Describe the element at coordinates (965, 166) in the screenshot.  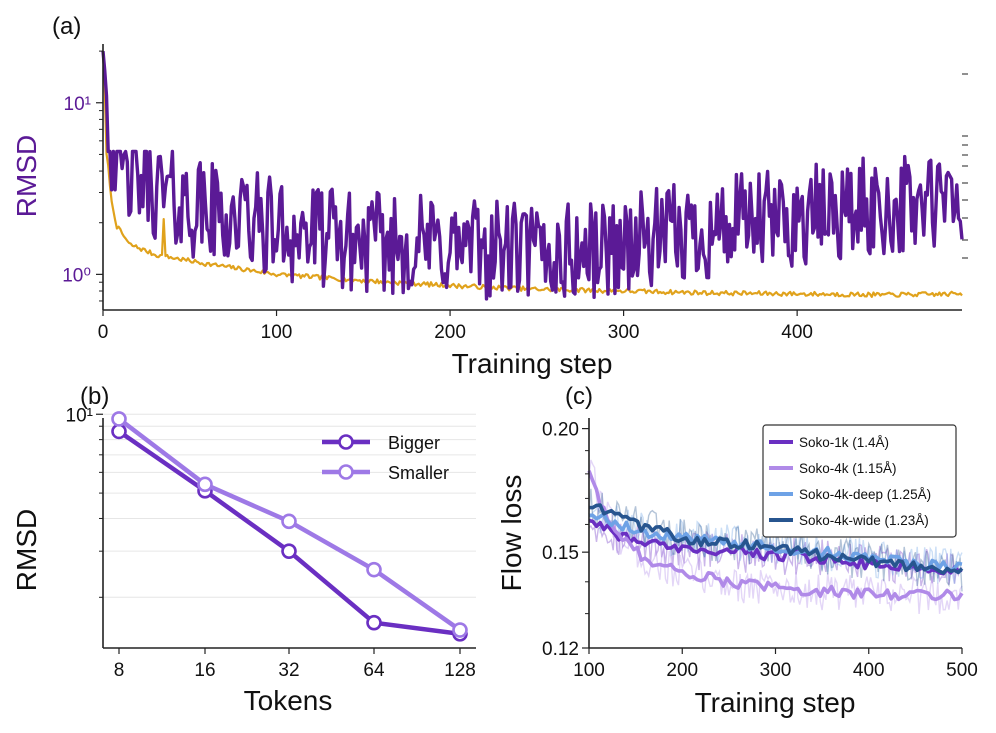
I see `panel-a-right-ticks` at that location.